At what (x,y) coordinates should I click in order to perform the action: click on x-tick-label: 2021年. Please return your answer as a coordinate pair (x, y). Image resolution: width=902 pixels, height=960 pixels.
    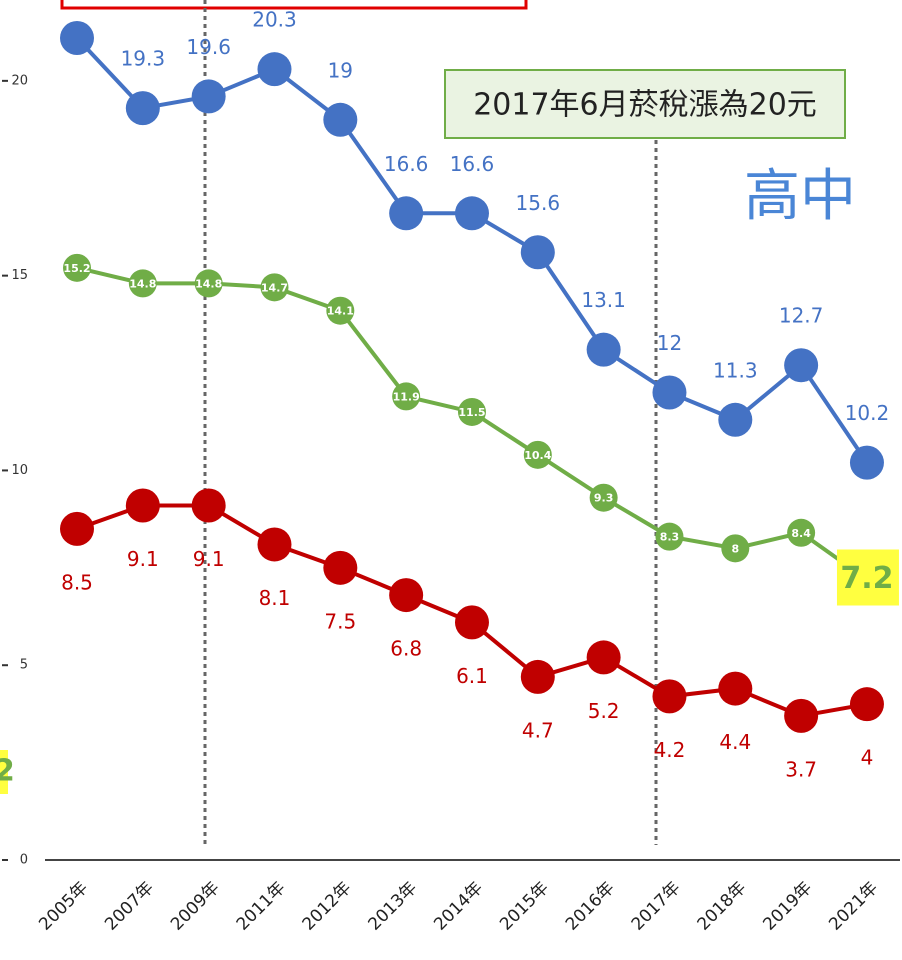
    Looking at the image, I should click on (853, 906).